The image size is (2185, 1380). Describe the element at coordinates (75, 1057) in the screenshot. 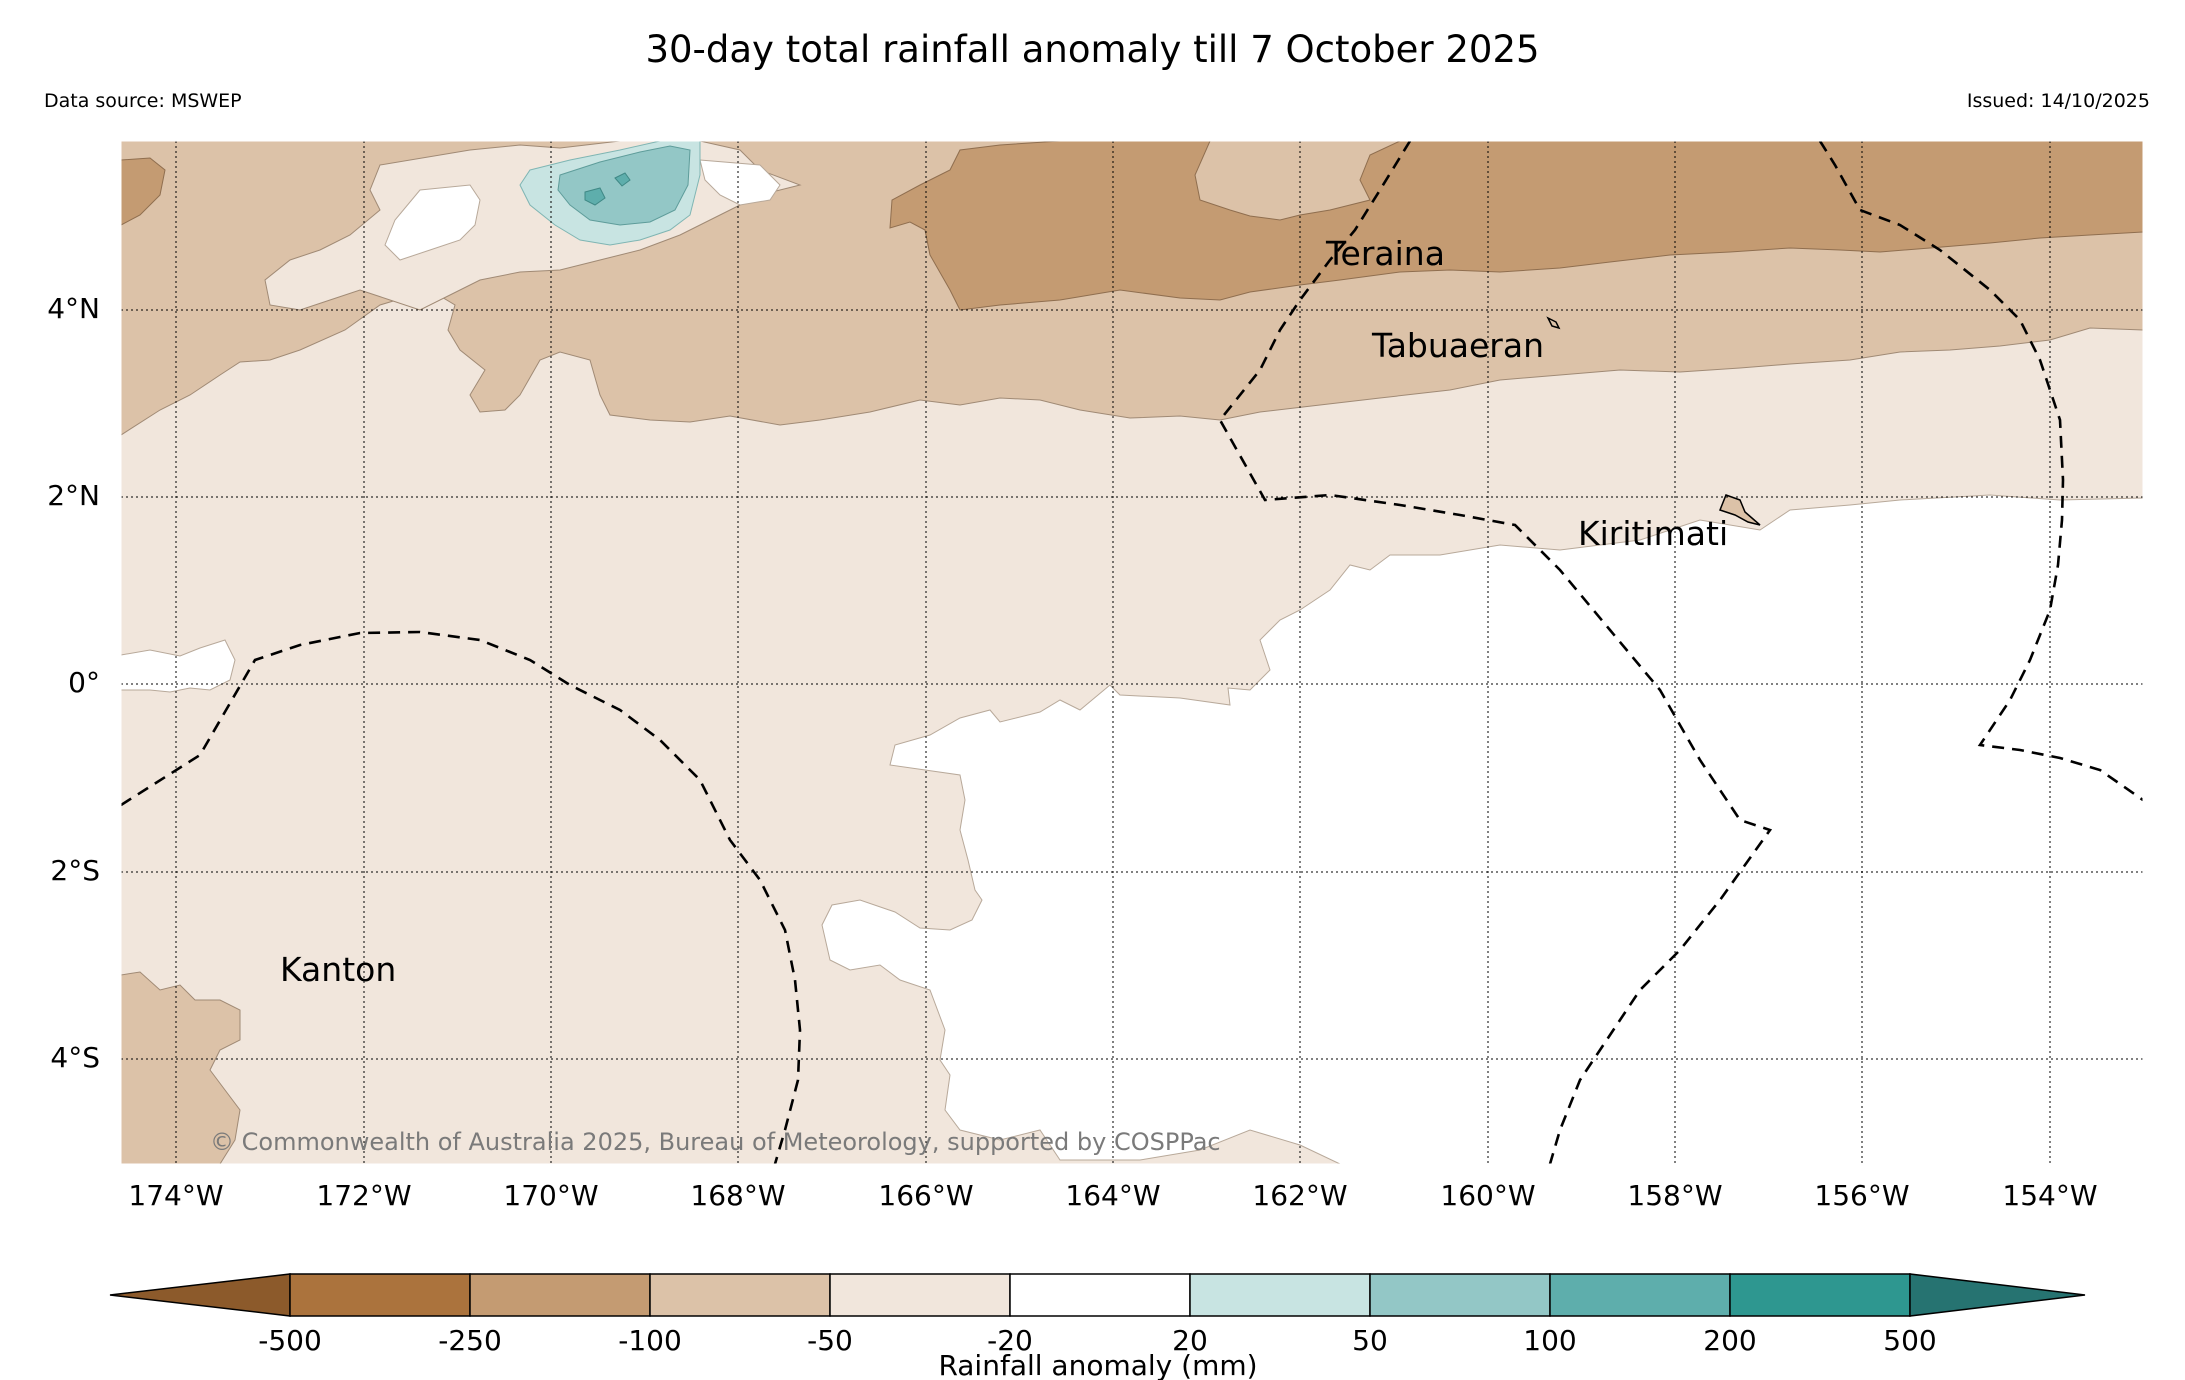

I see `lat-label-4s: 4°S` at that location.